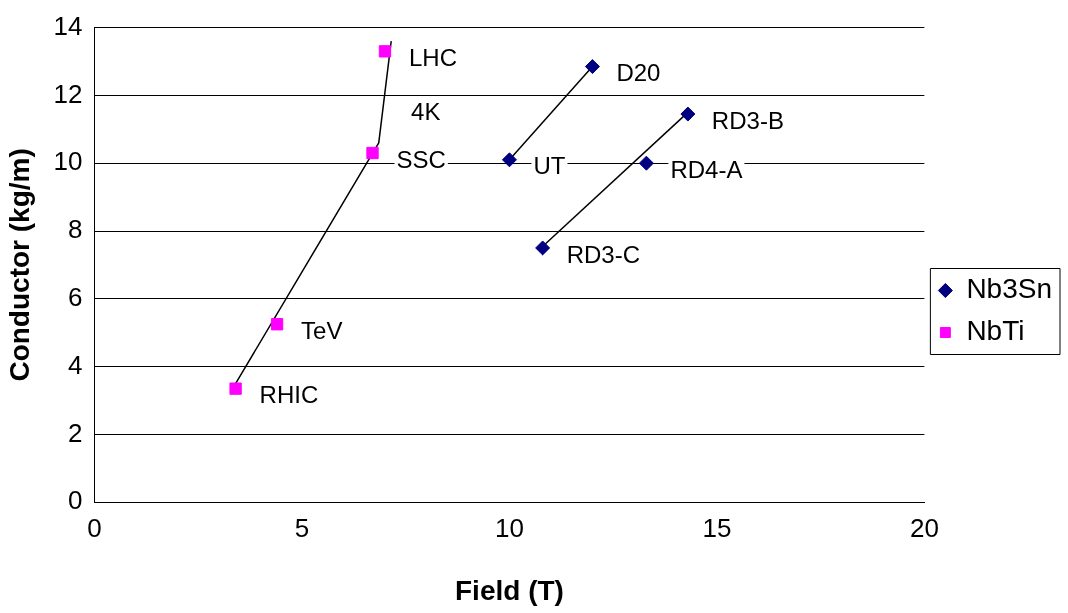 The image size is (1068, 613). I want to click on annotation: RD3-C, so click(603, 254).